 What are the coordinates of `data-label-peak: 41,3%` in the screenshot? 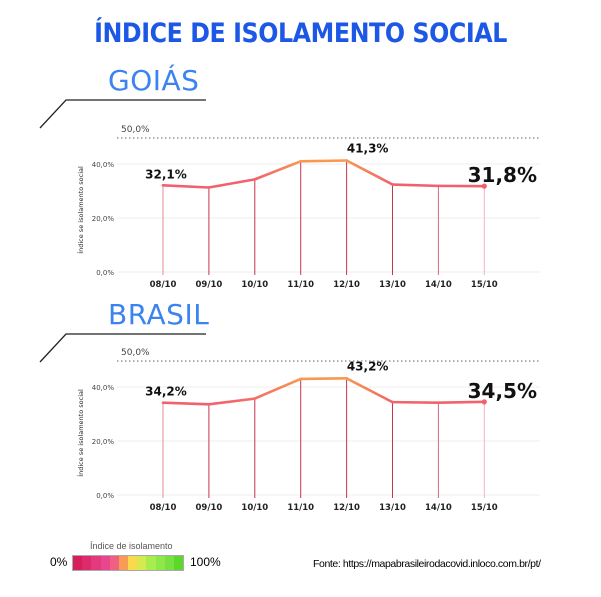 It's located at (368, 148).